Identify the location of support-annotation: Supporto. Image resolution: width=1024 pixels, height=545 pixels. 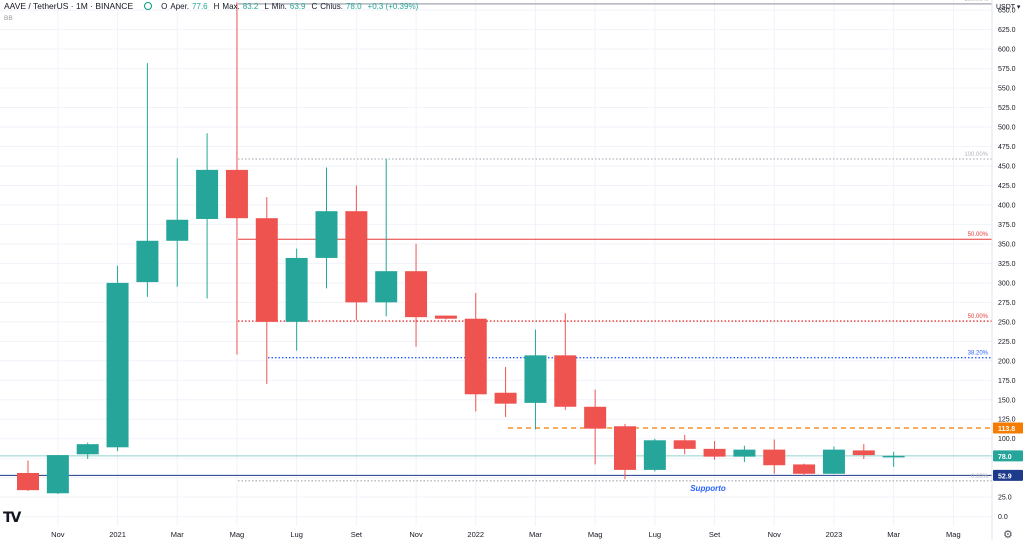
(708, 488).